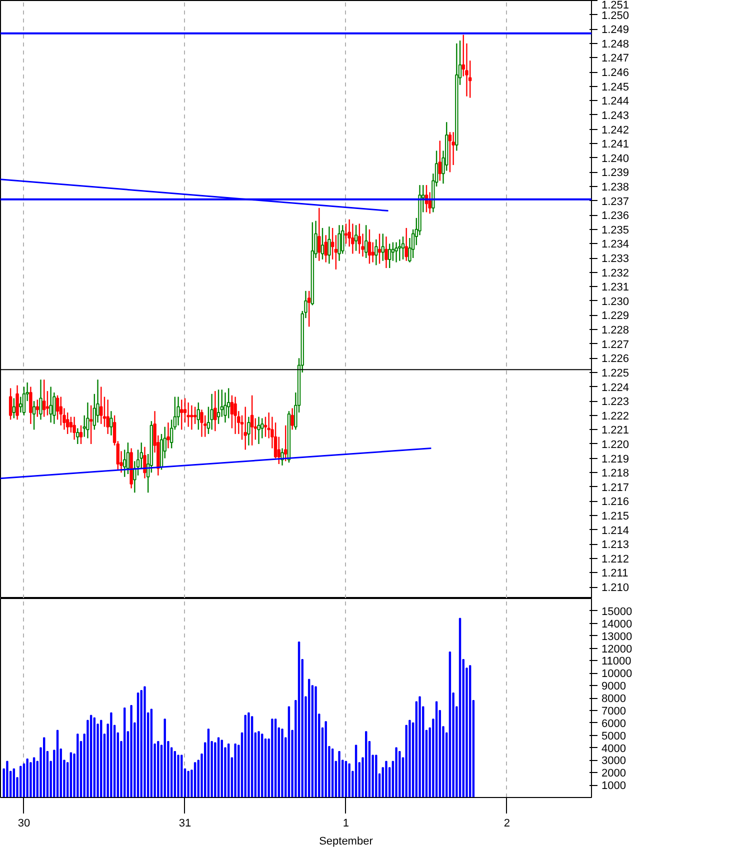  I want to click on y-tick-label: 1.215, so click(616, 516).